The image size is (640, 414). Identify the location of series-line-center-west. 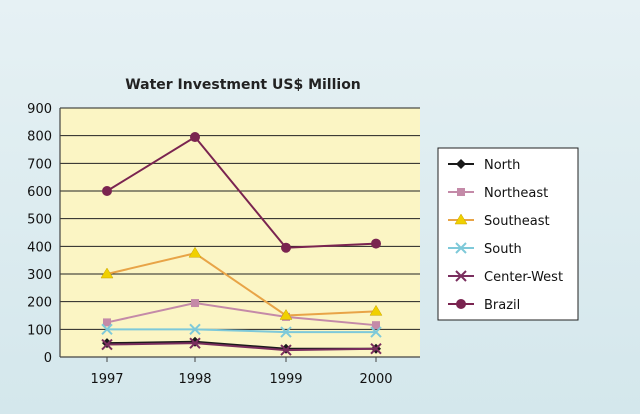
(241, 347).